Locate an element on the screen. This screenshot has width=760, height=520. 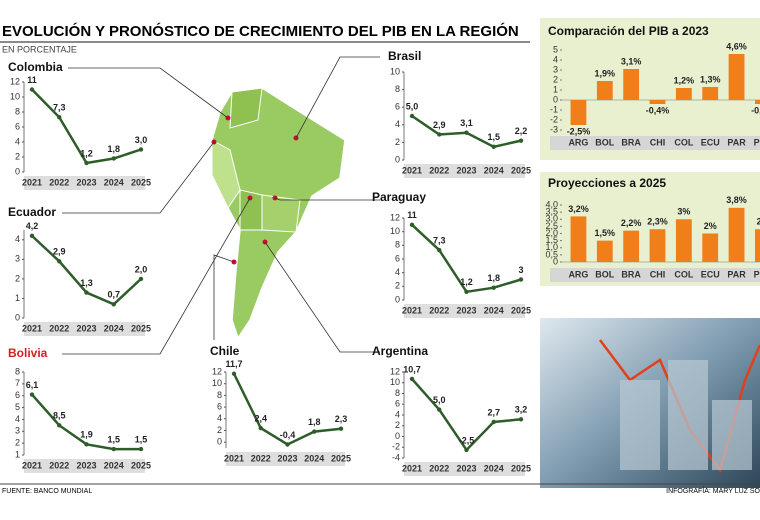
credit: INFOGRAFÍA: MARY LUZ SO is located at coordinates (713, 490).